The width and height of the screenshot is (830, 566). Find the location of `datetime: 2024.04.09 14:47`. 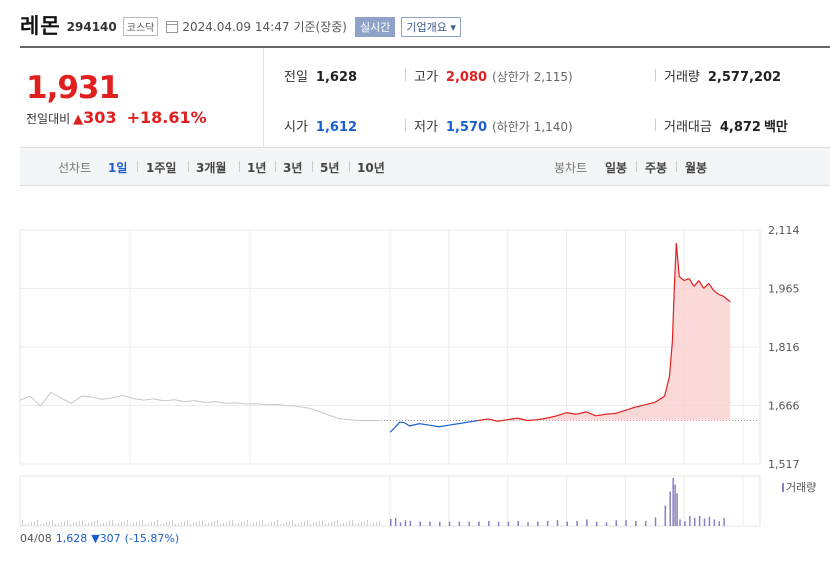

datetime: 2024.04.09 14:47 is located at coordinates (236, 26).